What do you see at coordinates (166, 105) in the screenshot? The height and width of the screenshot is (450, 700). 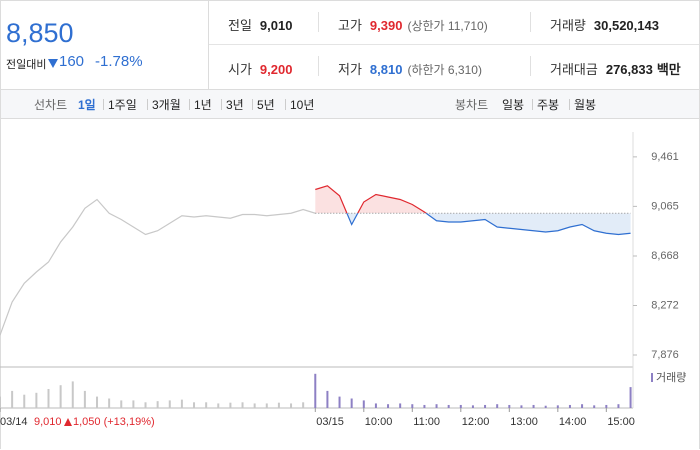 I see `tab: 3개월` at bounding box center [166, 105].